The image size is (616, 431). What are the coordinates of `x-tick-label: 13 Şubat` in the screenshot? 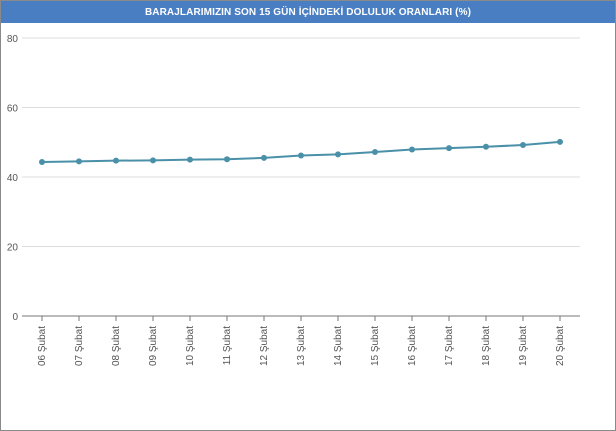 It's located at (301, 346).